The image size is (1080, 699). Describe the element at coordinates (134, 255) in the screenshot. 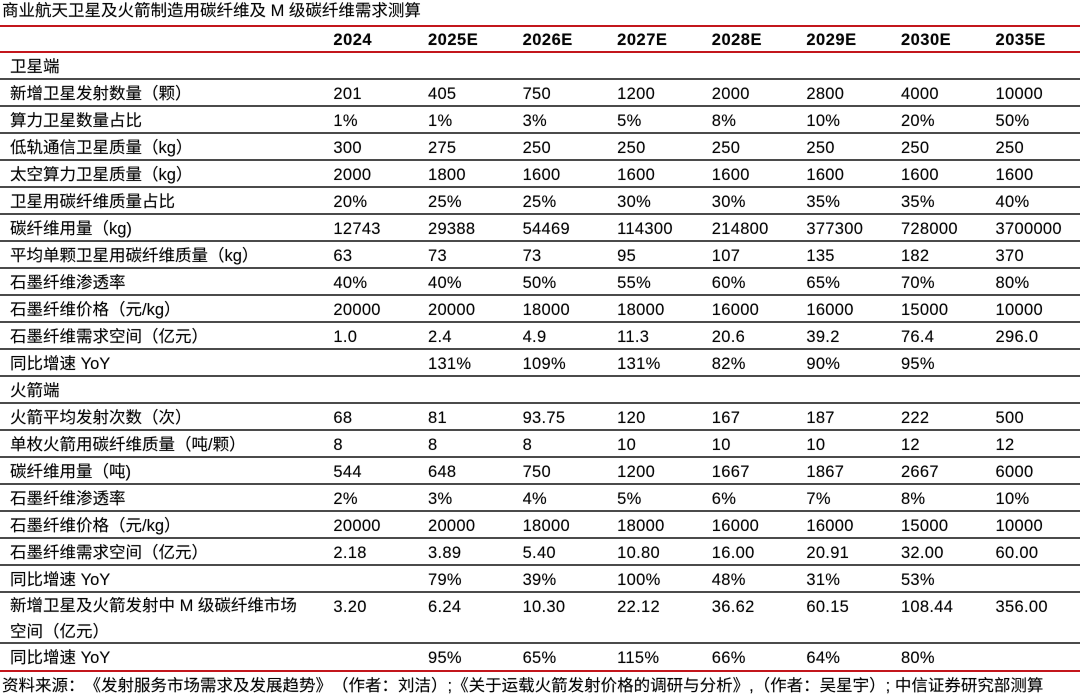

I see `row-label: 平均单颗卫星用碳纤维质量（kg）` at that location.